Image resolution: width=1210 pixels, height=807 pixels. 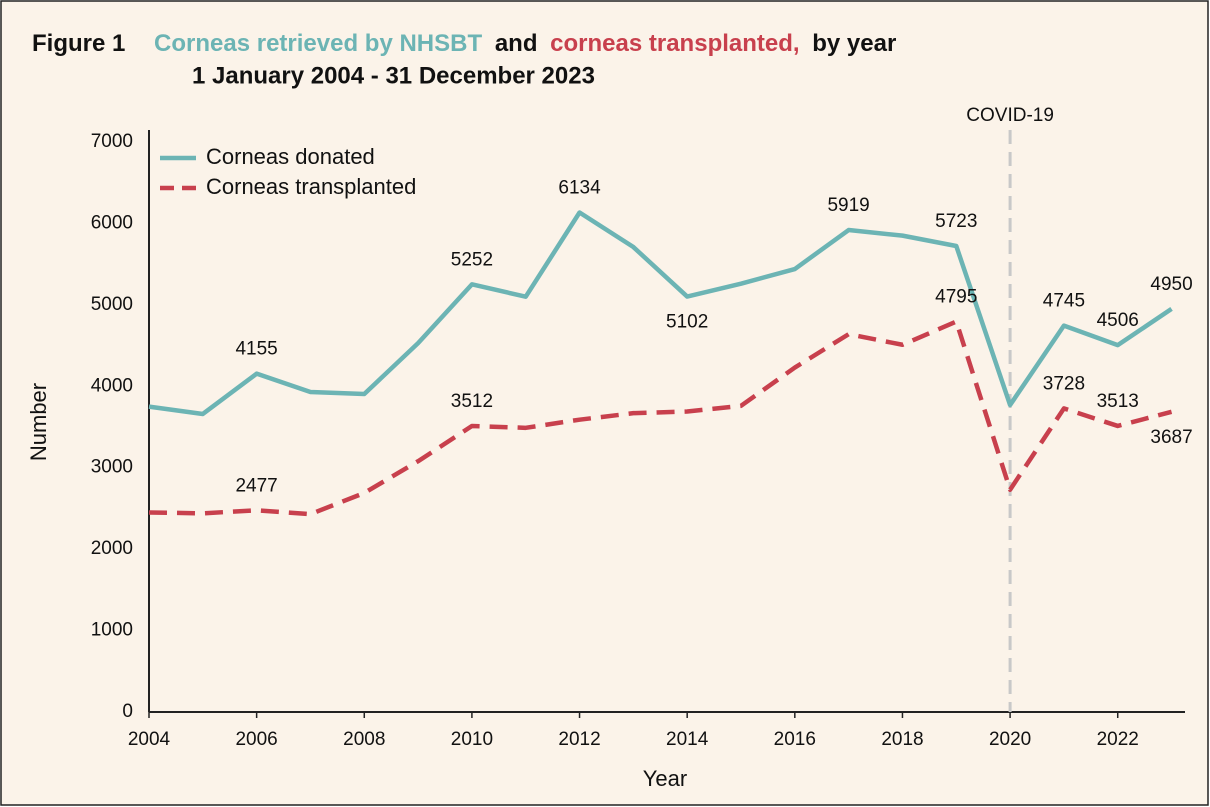 What do you see at coordinates (579, 188) in the screenshot?
I see `data-label: 6134` at bounding box center [579, 188].